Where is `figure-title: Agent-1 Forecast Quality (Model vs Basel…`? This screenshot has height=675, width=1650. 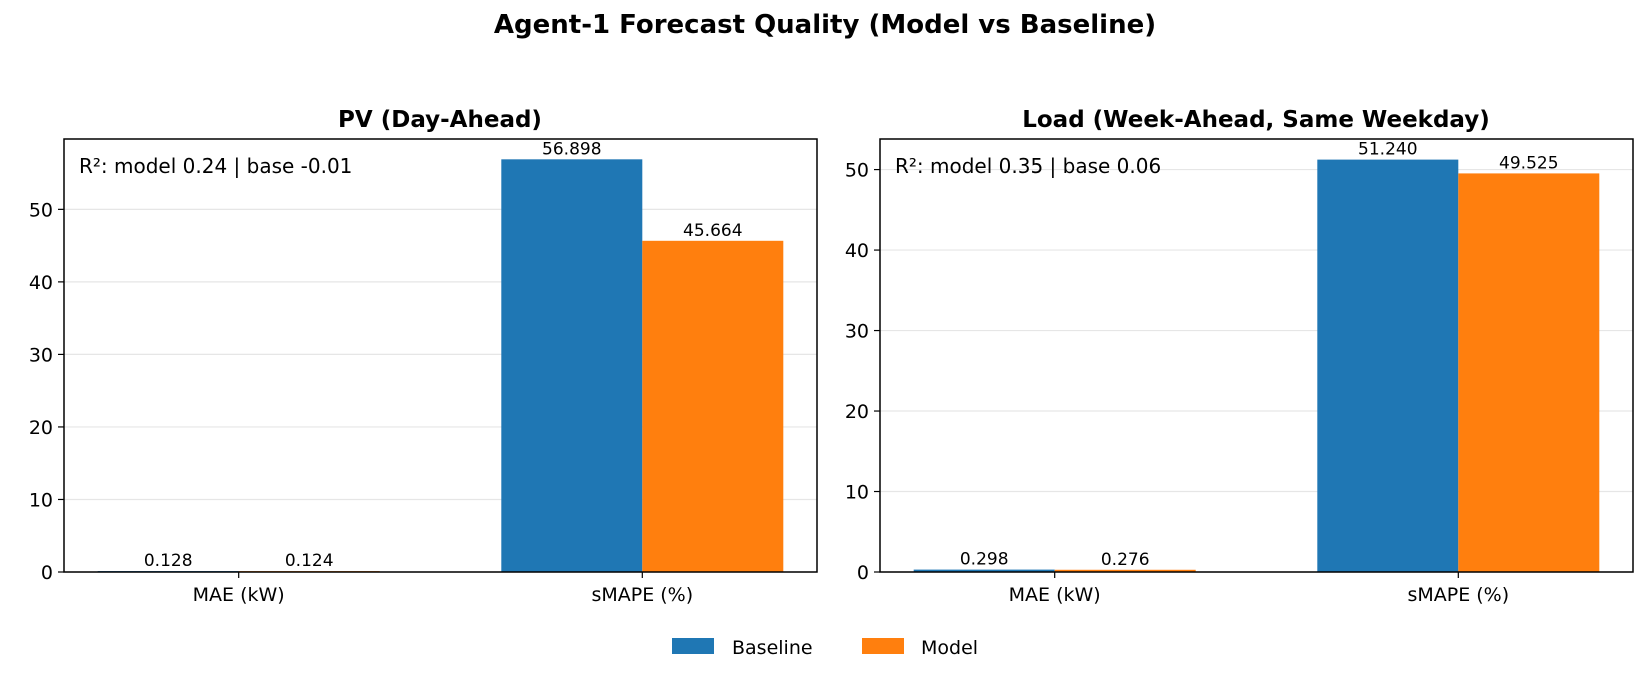
figure-title: Agent-1 Forecast Quality (Model vs Basel… is located at coordinates (825, 25).